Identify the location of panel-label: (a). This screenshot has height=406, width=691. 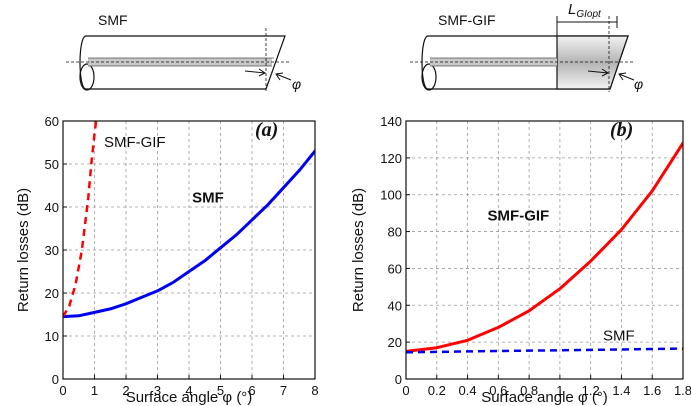
(266, 130).